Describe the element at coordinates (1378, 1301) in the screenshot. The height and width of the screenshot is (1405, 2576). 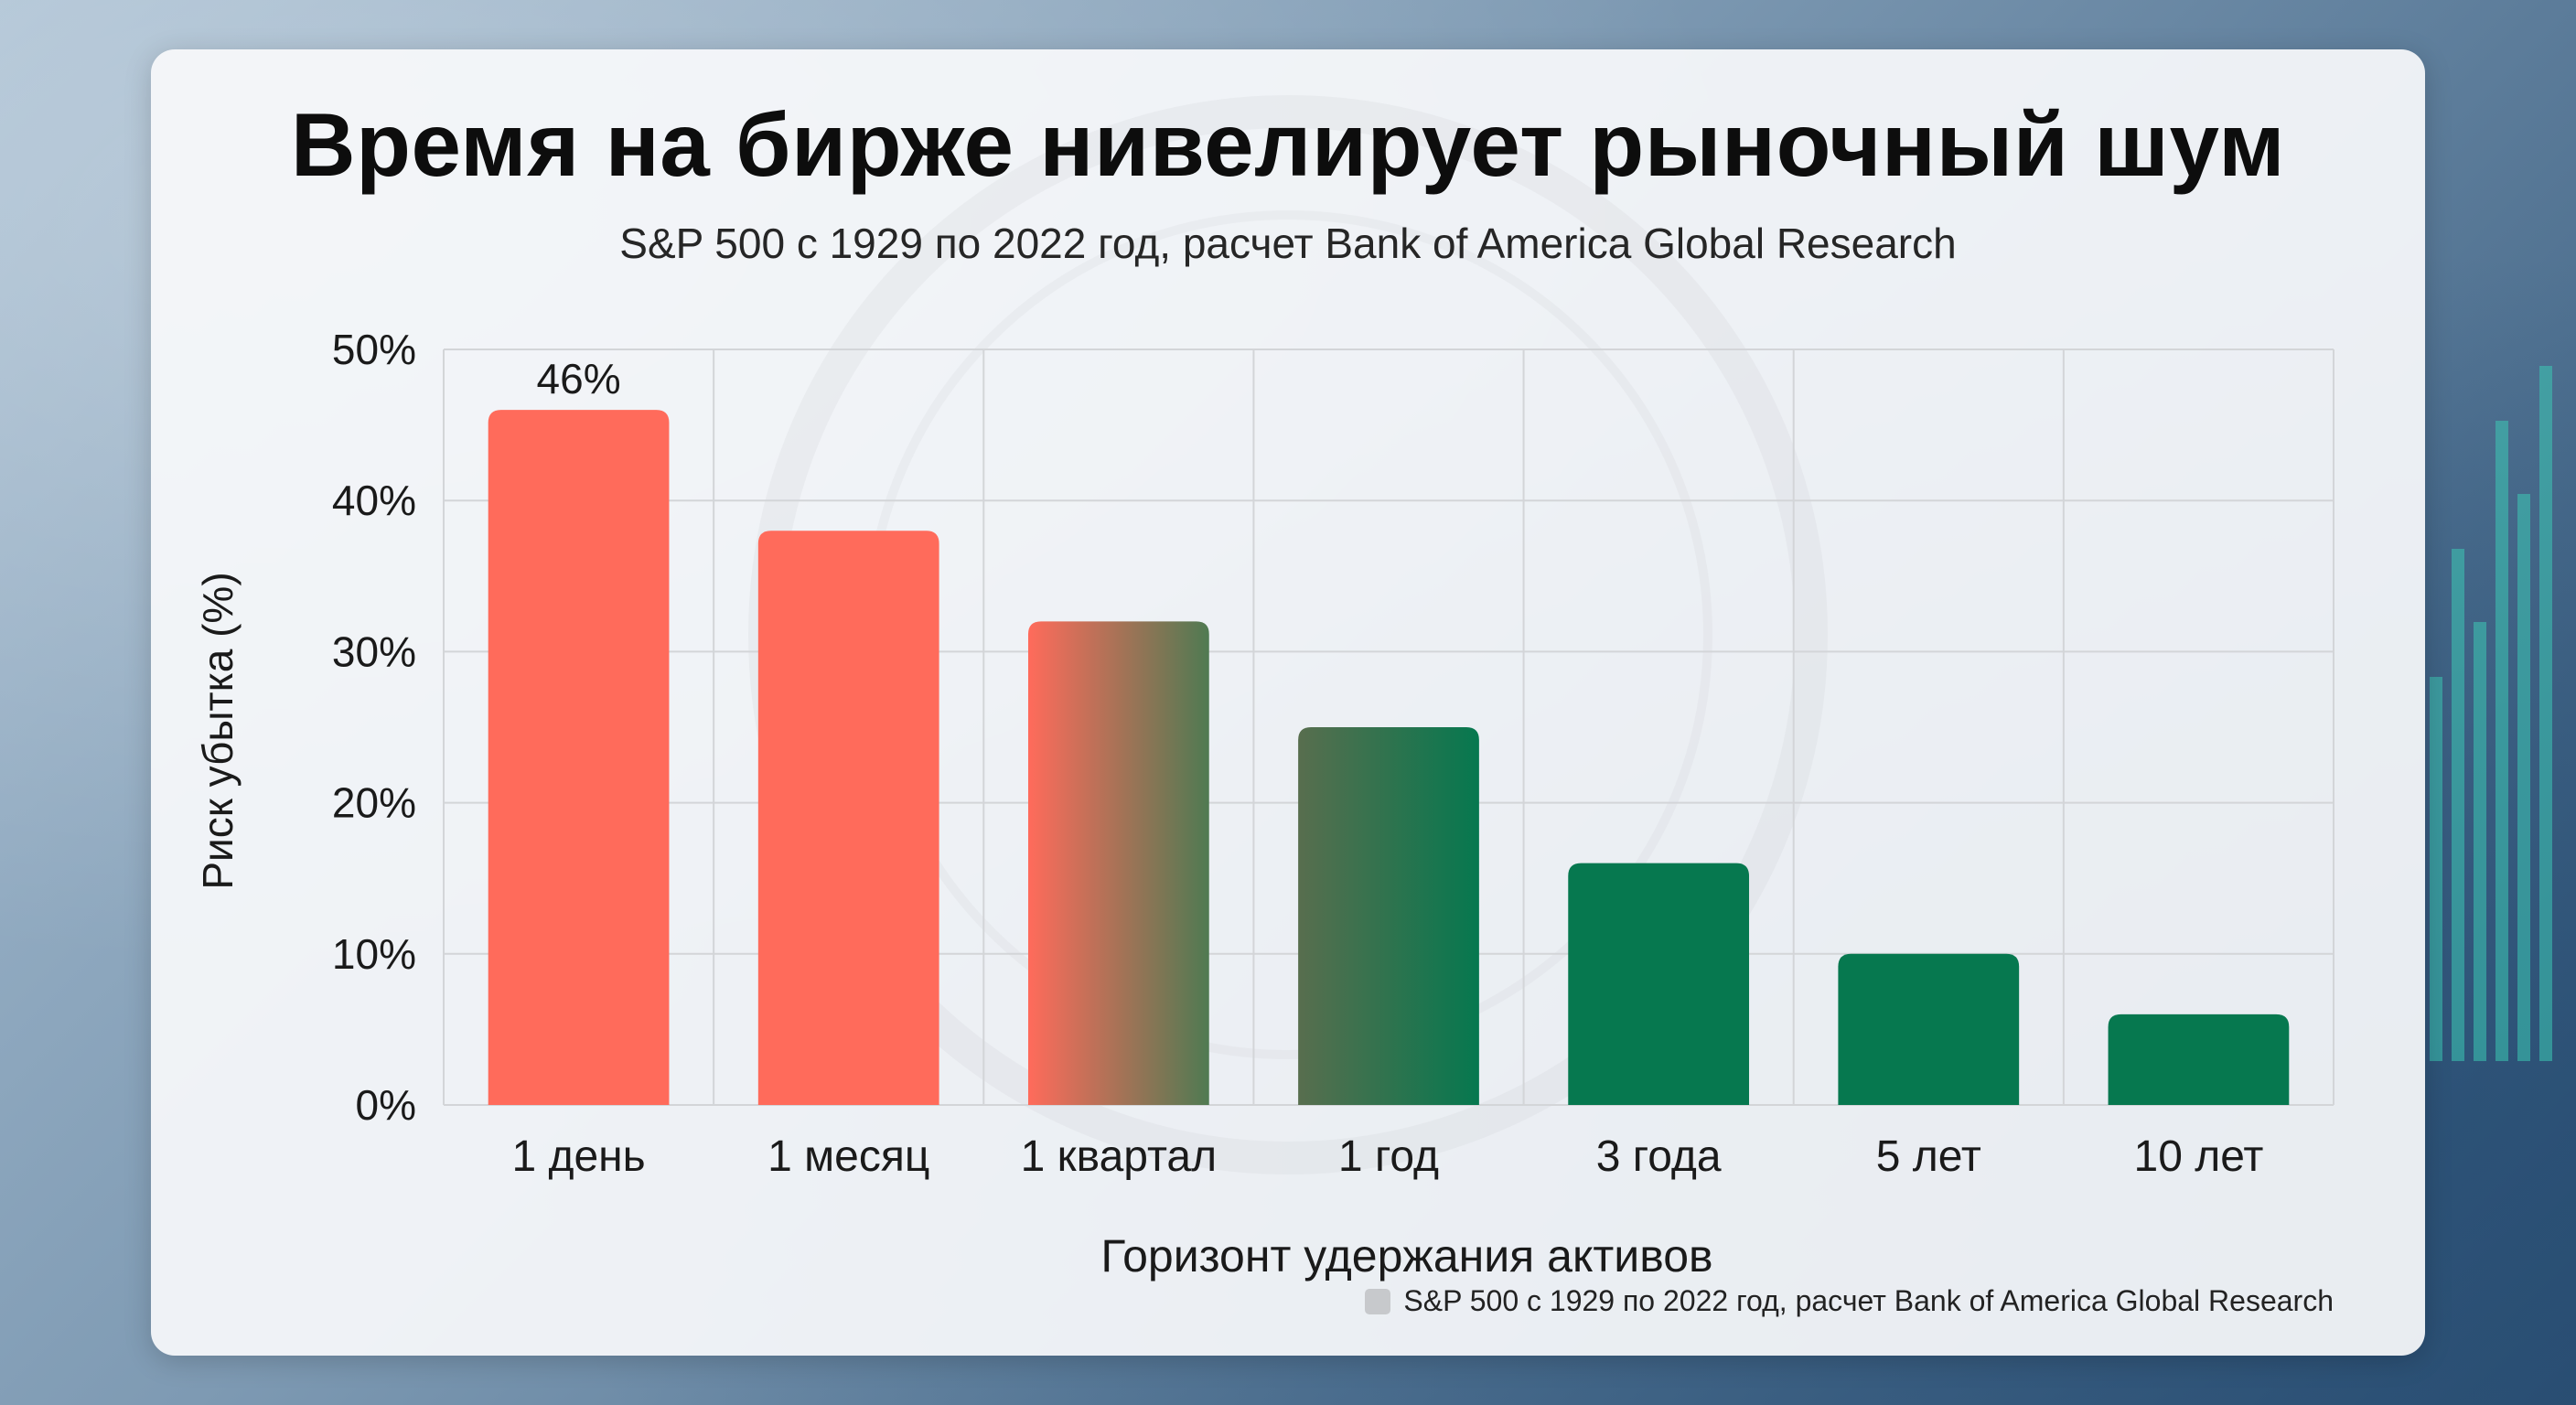
I see `legend-swatch` at that location.